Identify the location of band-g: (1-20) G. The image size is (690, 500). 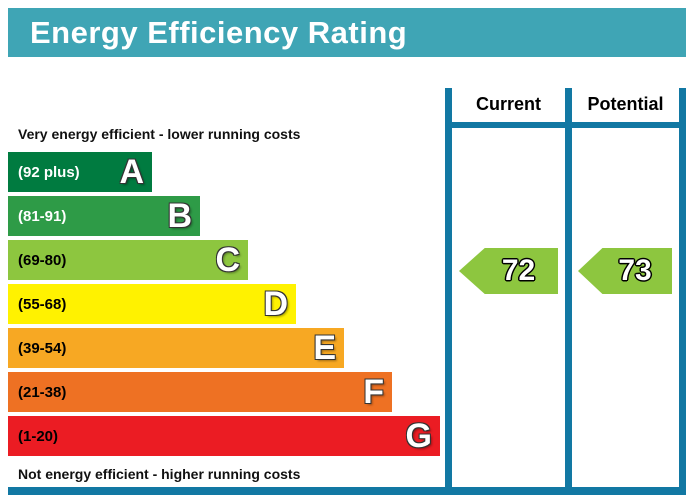
(224, 436).